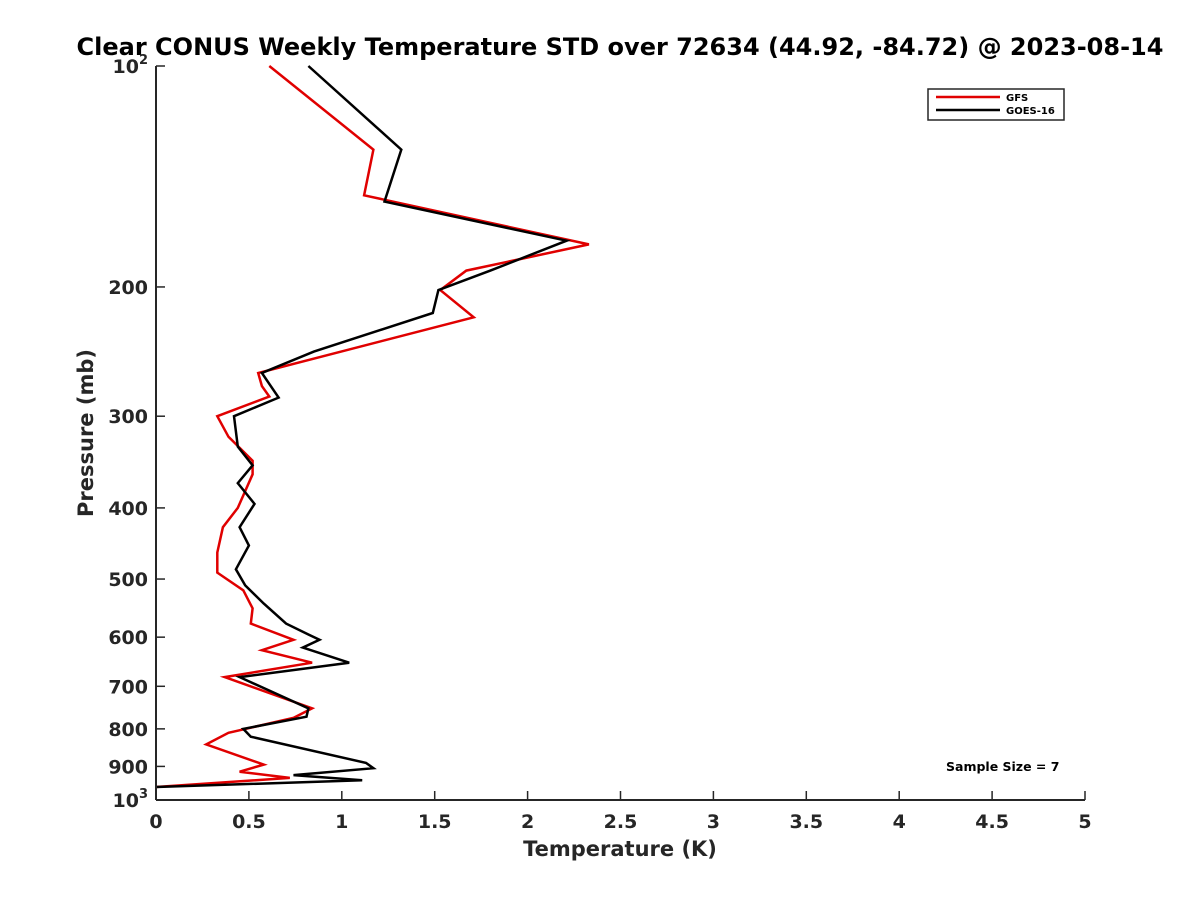 The image size is (1200, 900). Describe the element at coordinates (128, 767) in the screenshot. I see `y-tick-label: 900` at that location.